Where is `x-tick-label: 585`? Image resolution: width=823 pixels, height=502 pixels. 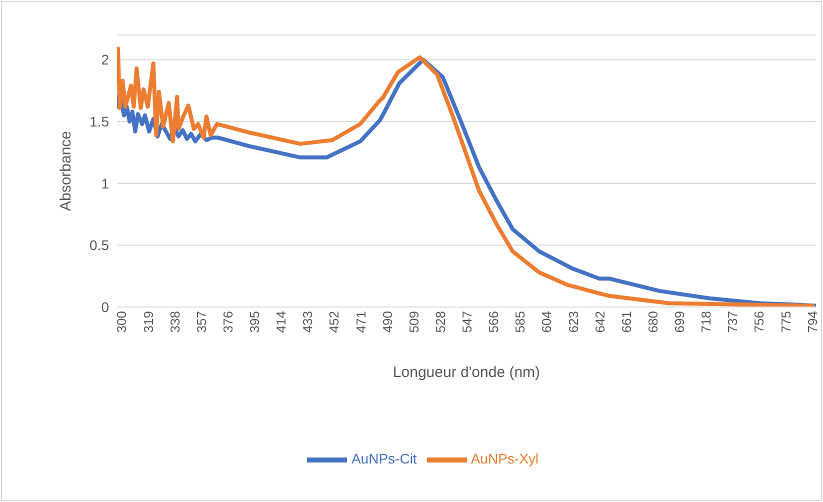
x-tick-label: 585 is located at coordinates (520, 322).